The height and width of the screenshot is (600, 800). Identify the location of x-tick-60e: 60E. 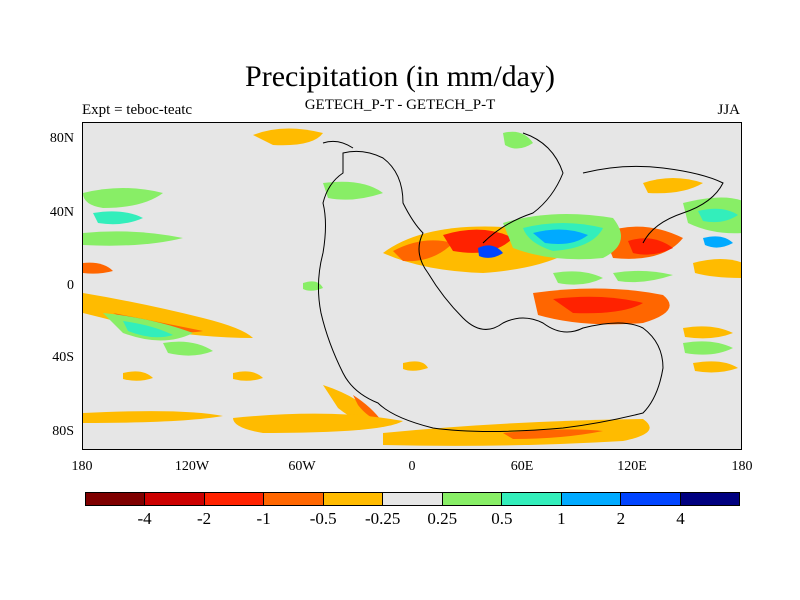
(522, 466).